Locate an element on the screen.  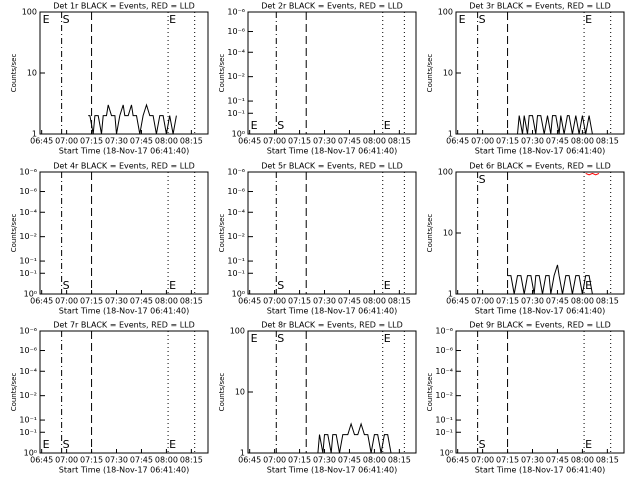
y-tick-label: 10⁻⁴ is located at coordinates (444, 371).